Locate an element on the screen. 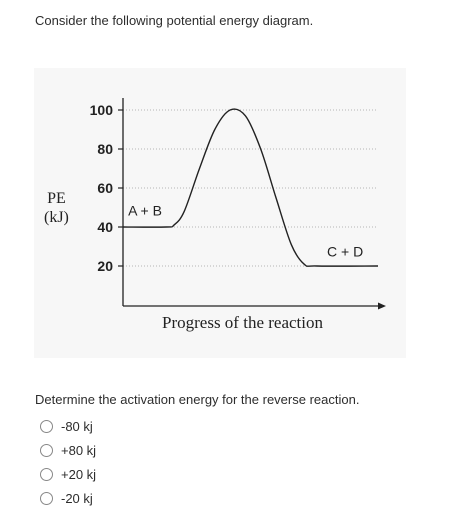 The image size is (462, 522). y-axis-label-line1: PE is located at coordinates (56, 198).